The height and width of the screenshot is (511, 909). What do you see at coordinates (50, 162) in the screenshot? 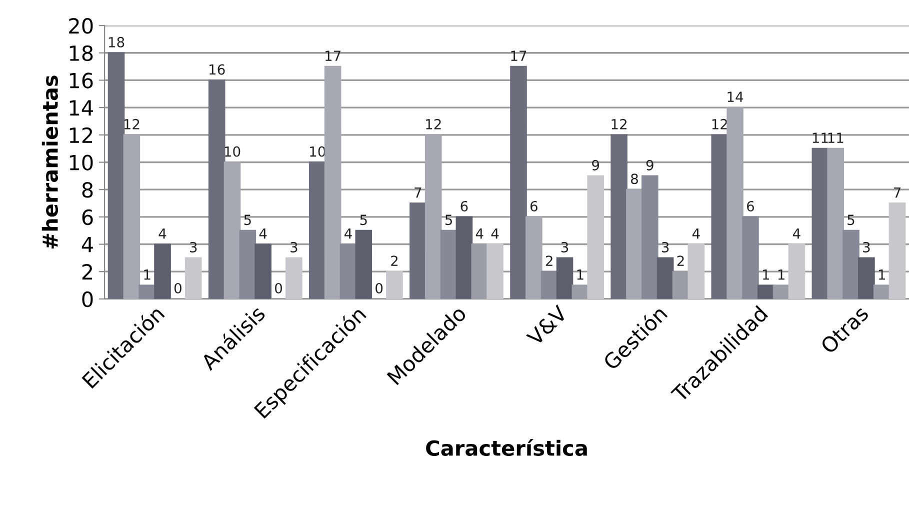
I see `y-axis-title: #herramientas` at bounding box center [50, 162].